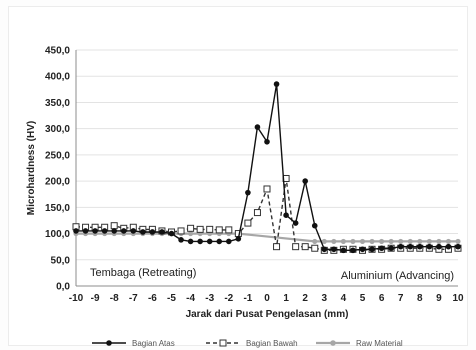 The width and height of the screenshot is (476, 350). What do you see at coordinates (171, 298) in the screenshot?
I see `x-tick-label: -5` at bounding box center [171, 298].